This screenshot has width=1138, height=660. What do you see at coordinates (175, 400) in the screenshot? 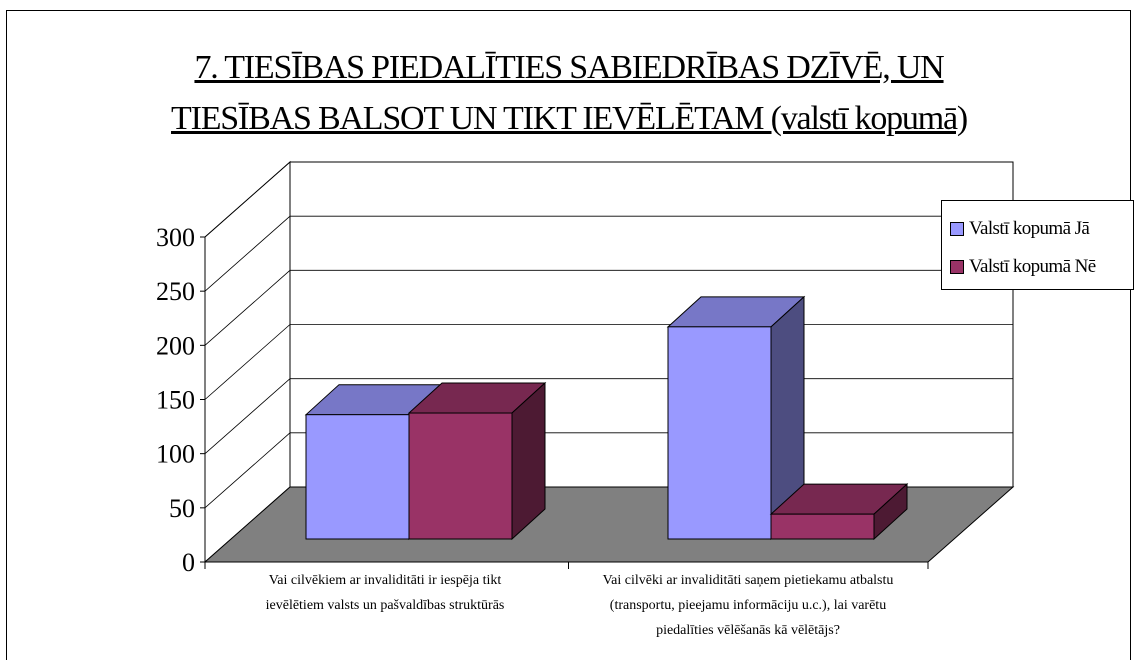
I see `y-tick-label: 150` at bounding box center [175, 400].